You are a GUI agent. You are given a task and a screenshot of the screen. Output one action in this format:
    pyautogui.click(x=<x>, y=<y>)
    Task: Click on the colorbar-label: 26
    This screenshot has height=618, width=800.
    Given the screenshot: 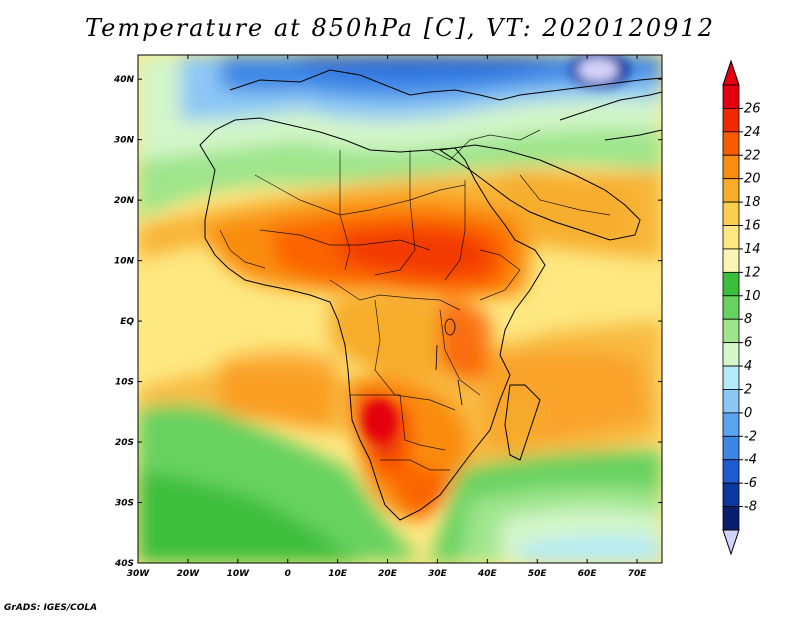 What is the action you would take?
    pyautogui.click(x=752, y=108)
    